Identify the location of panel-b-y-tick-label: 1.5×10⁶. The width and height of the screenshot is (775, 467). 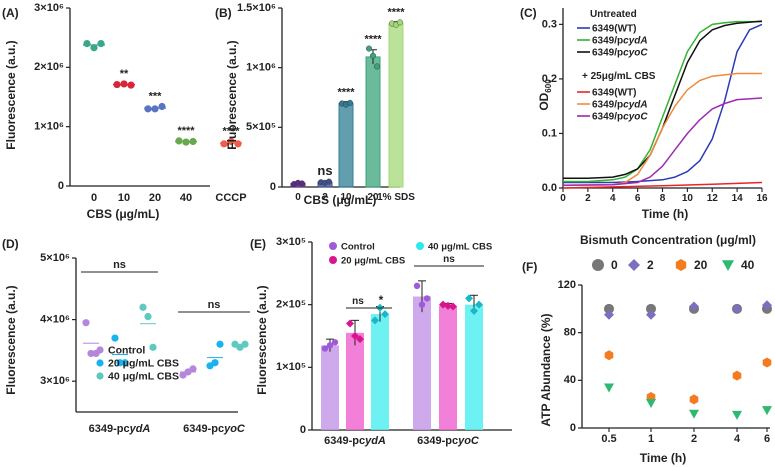
(256, 8).